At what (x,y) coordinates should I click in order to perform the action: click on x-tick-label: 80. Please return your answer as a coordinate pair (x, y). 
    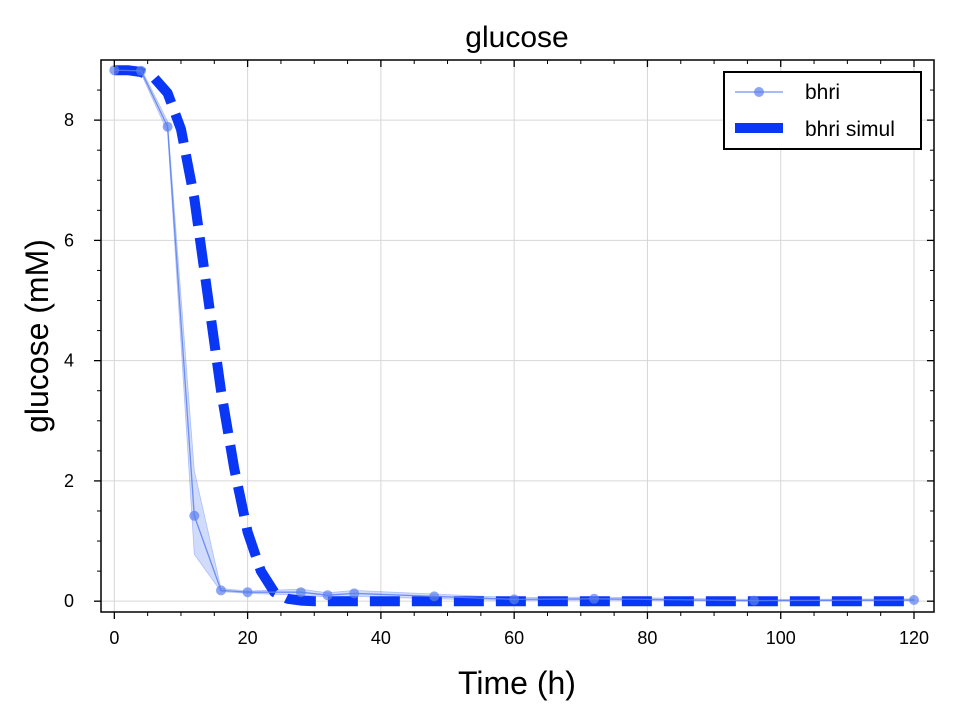
    Looking at the image, I should click on (647, 638).